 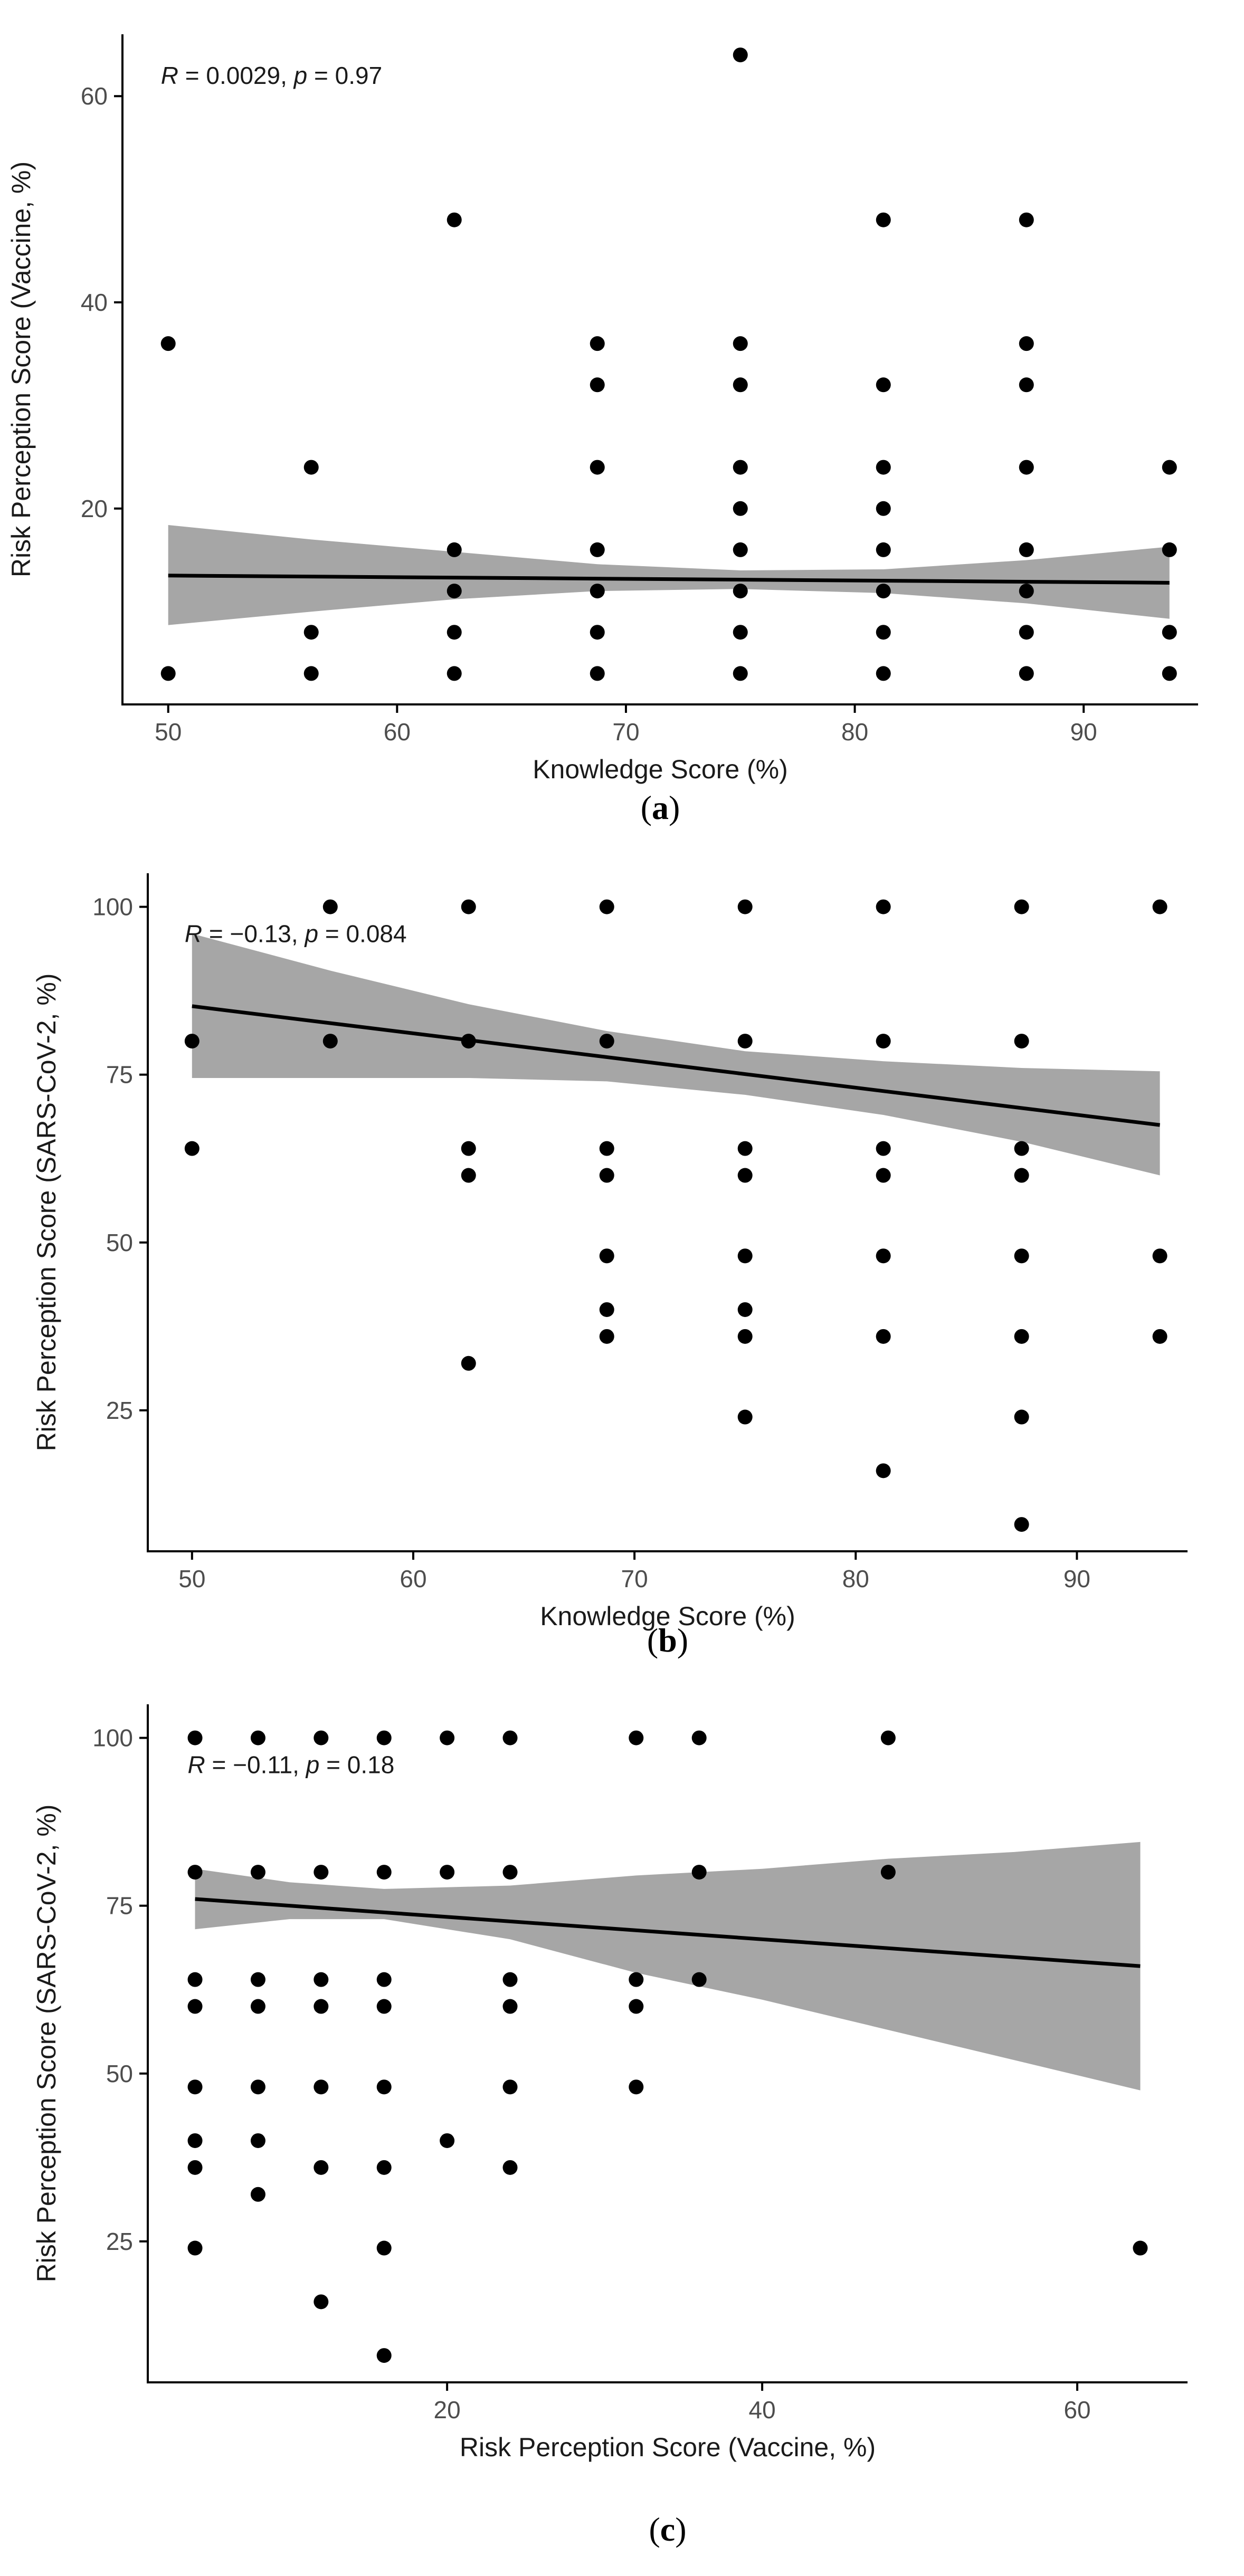 What do you see at coordinates (271, 75) in the screenshot?
I see `correlation-annotation: R = 0.0029, p = 0.97` at bounding box center [271, 75].